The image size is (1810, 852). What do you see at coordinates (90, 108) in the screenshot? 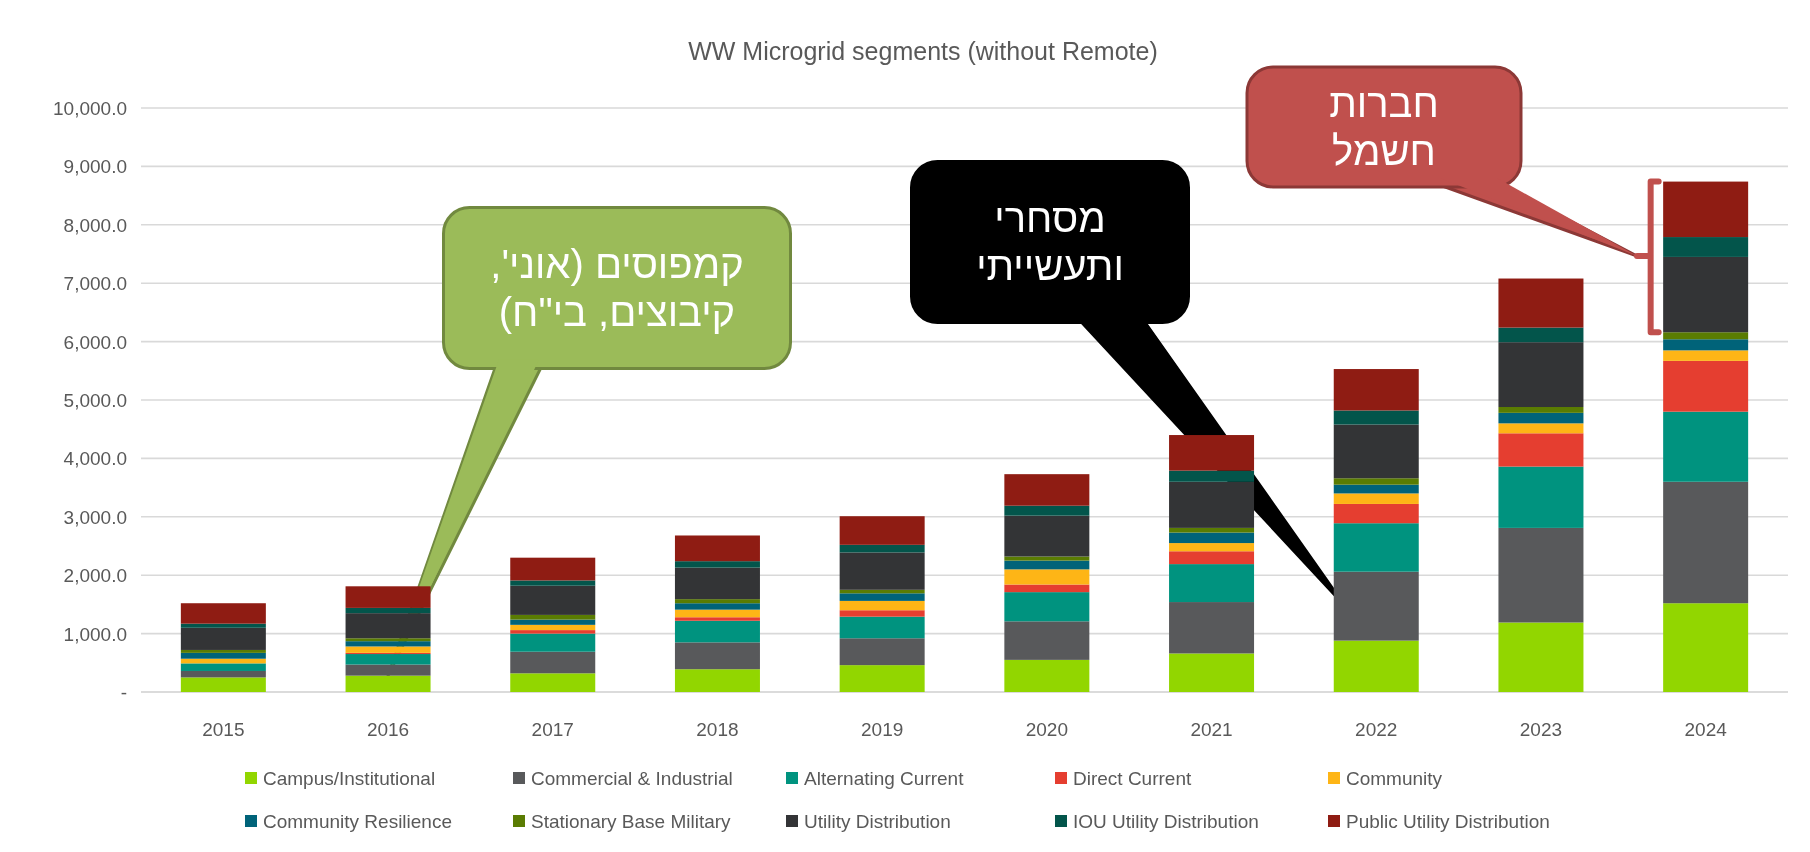
I see `y-tick-label: 10,000.0` at bounding box center [90, 108].